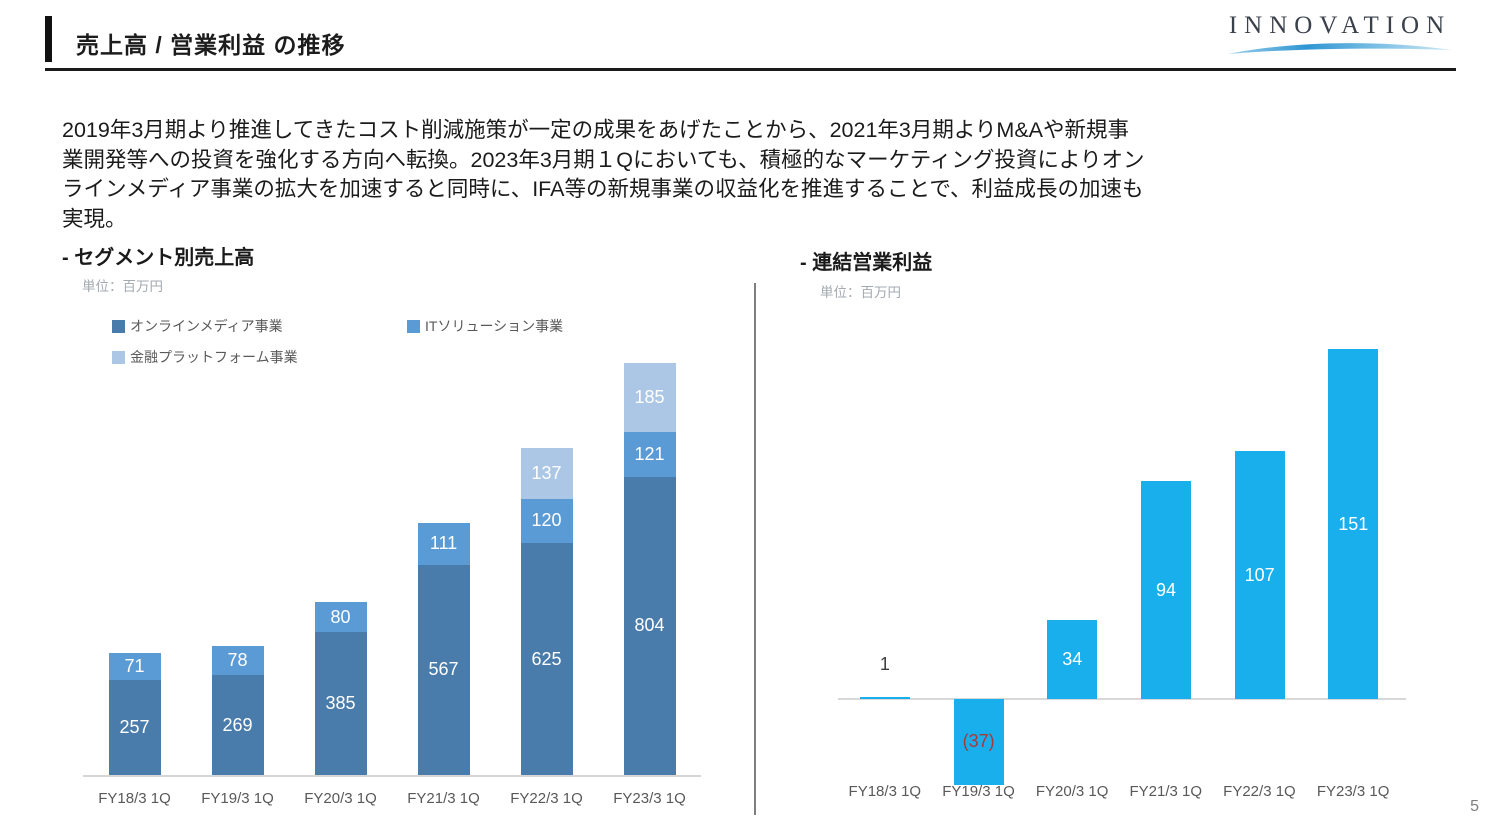 Image resolution: width=1501 pixels, height=827 pixels. I want to click on bar-value-label: 121, so click(649, 453).